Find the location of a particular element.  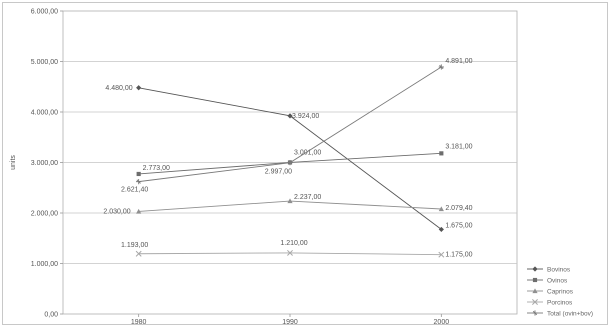

data-label: 1.175,00 is located at coordinates (458, 255).